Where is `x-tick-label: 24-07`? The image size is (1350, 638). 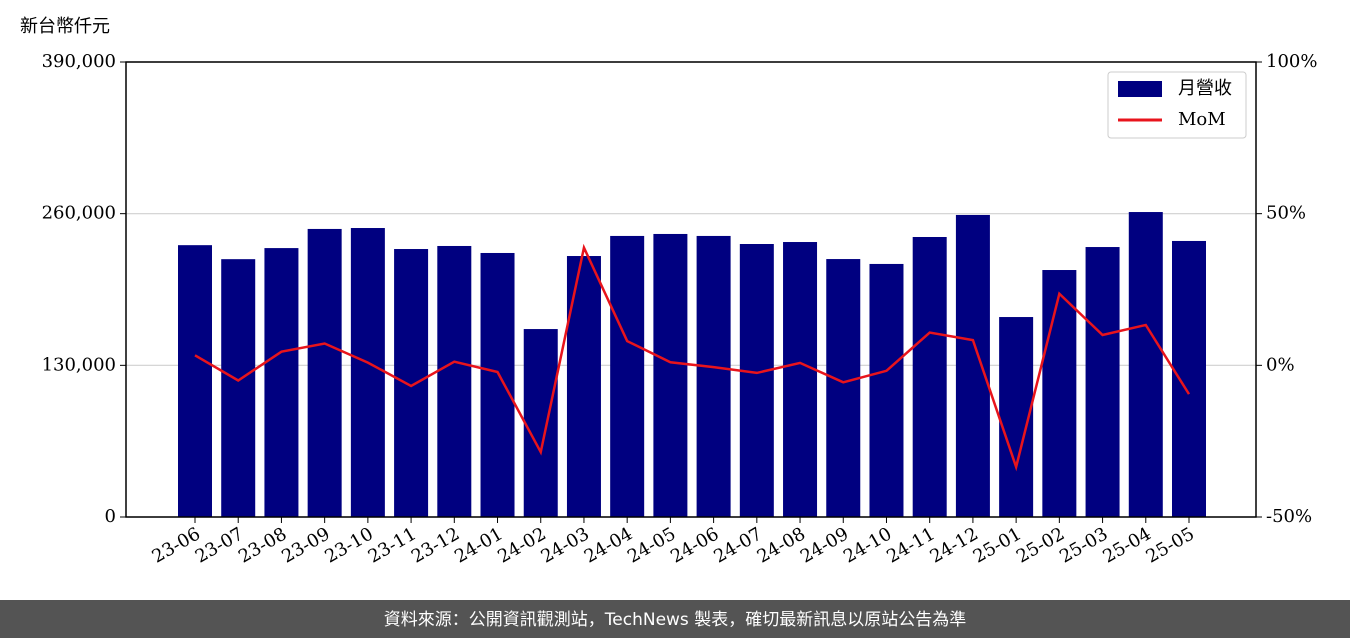
x-tick-label: 24-07 is located at coordinates (737, 545).